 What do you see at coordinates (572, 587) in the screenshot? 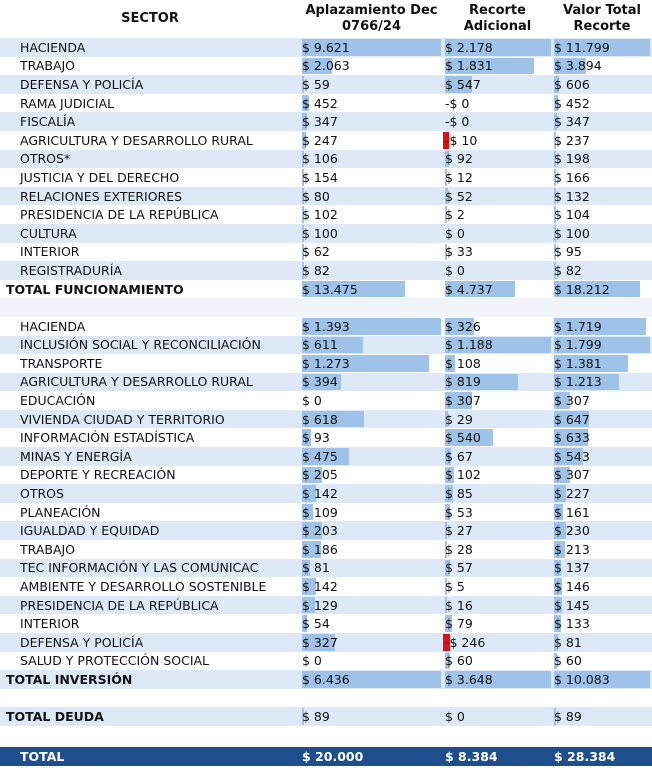
I see `value-text: $ 146` at bounding box center [572, 587].